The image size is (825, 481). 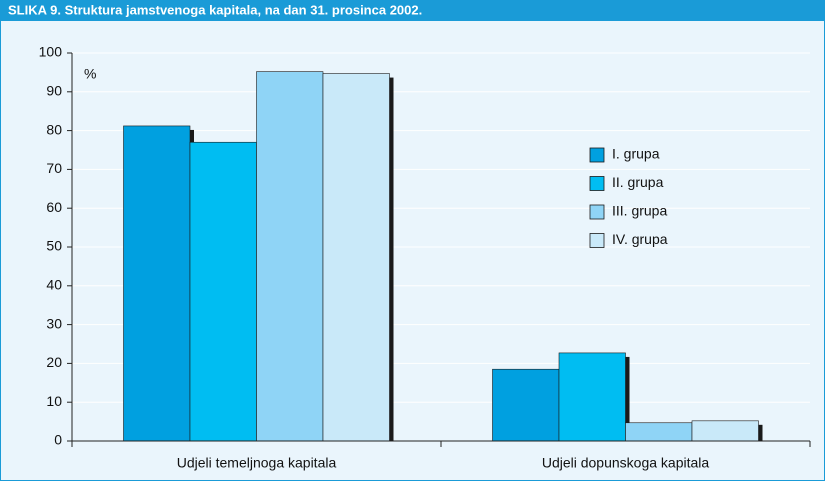 What do you see at coordinates (54, 207) in the screenshot?
I see `y-tick-label: 60` at bounding box center [54, 207].